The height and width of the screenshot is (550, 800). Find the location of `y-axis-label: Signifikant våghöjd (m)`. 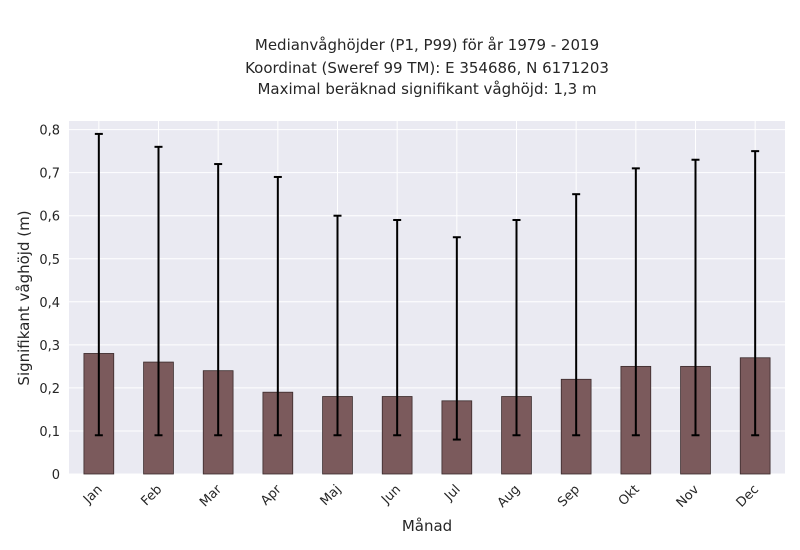

y-axis-label: Signifikant våghöjd (m) is located at coordinates (24, 297).